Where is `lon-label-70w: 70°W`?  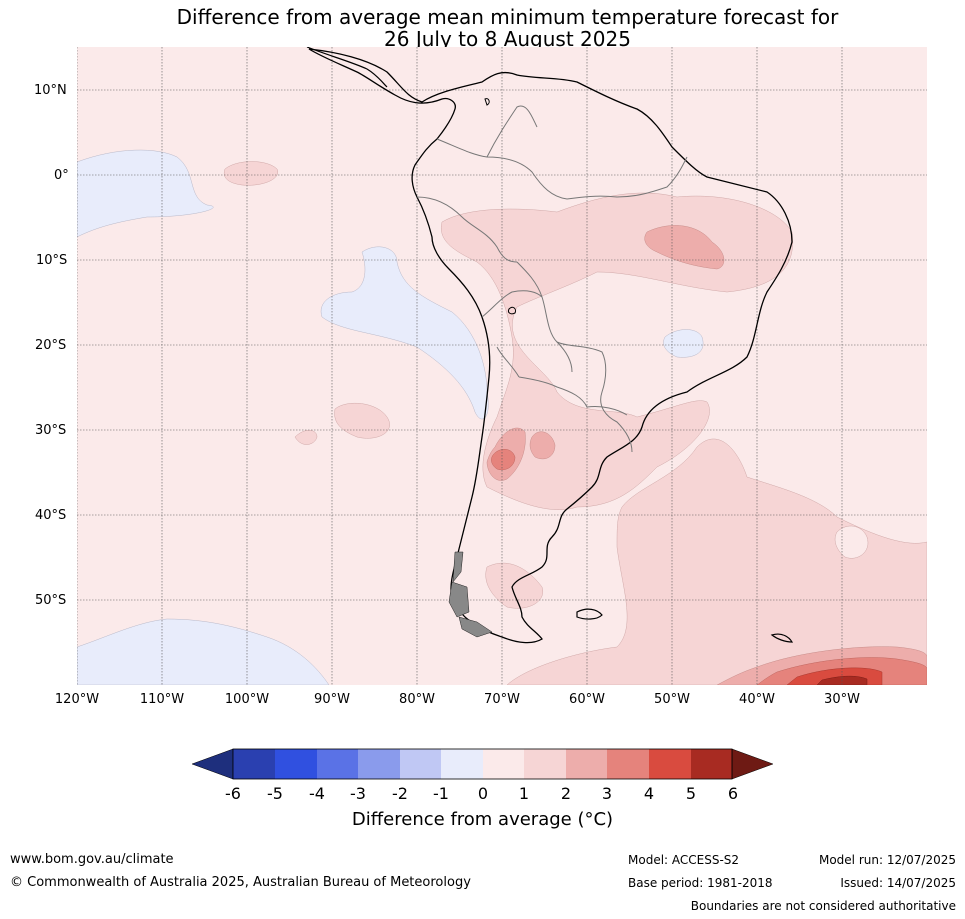 lon-label-70w: 70°W is located at coordinates (502, 699).